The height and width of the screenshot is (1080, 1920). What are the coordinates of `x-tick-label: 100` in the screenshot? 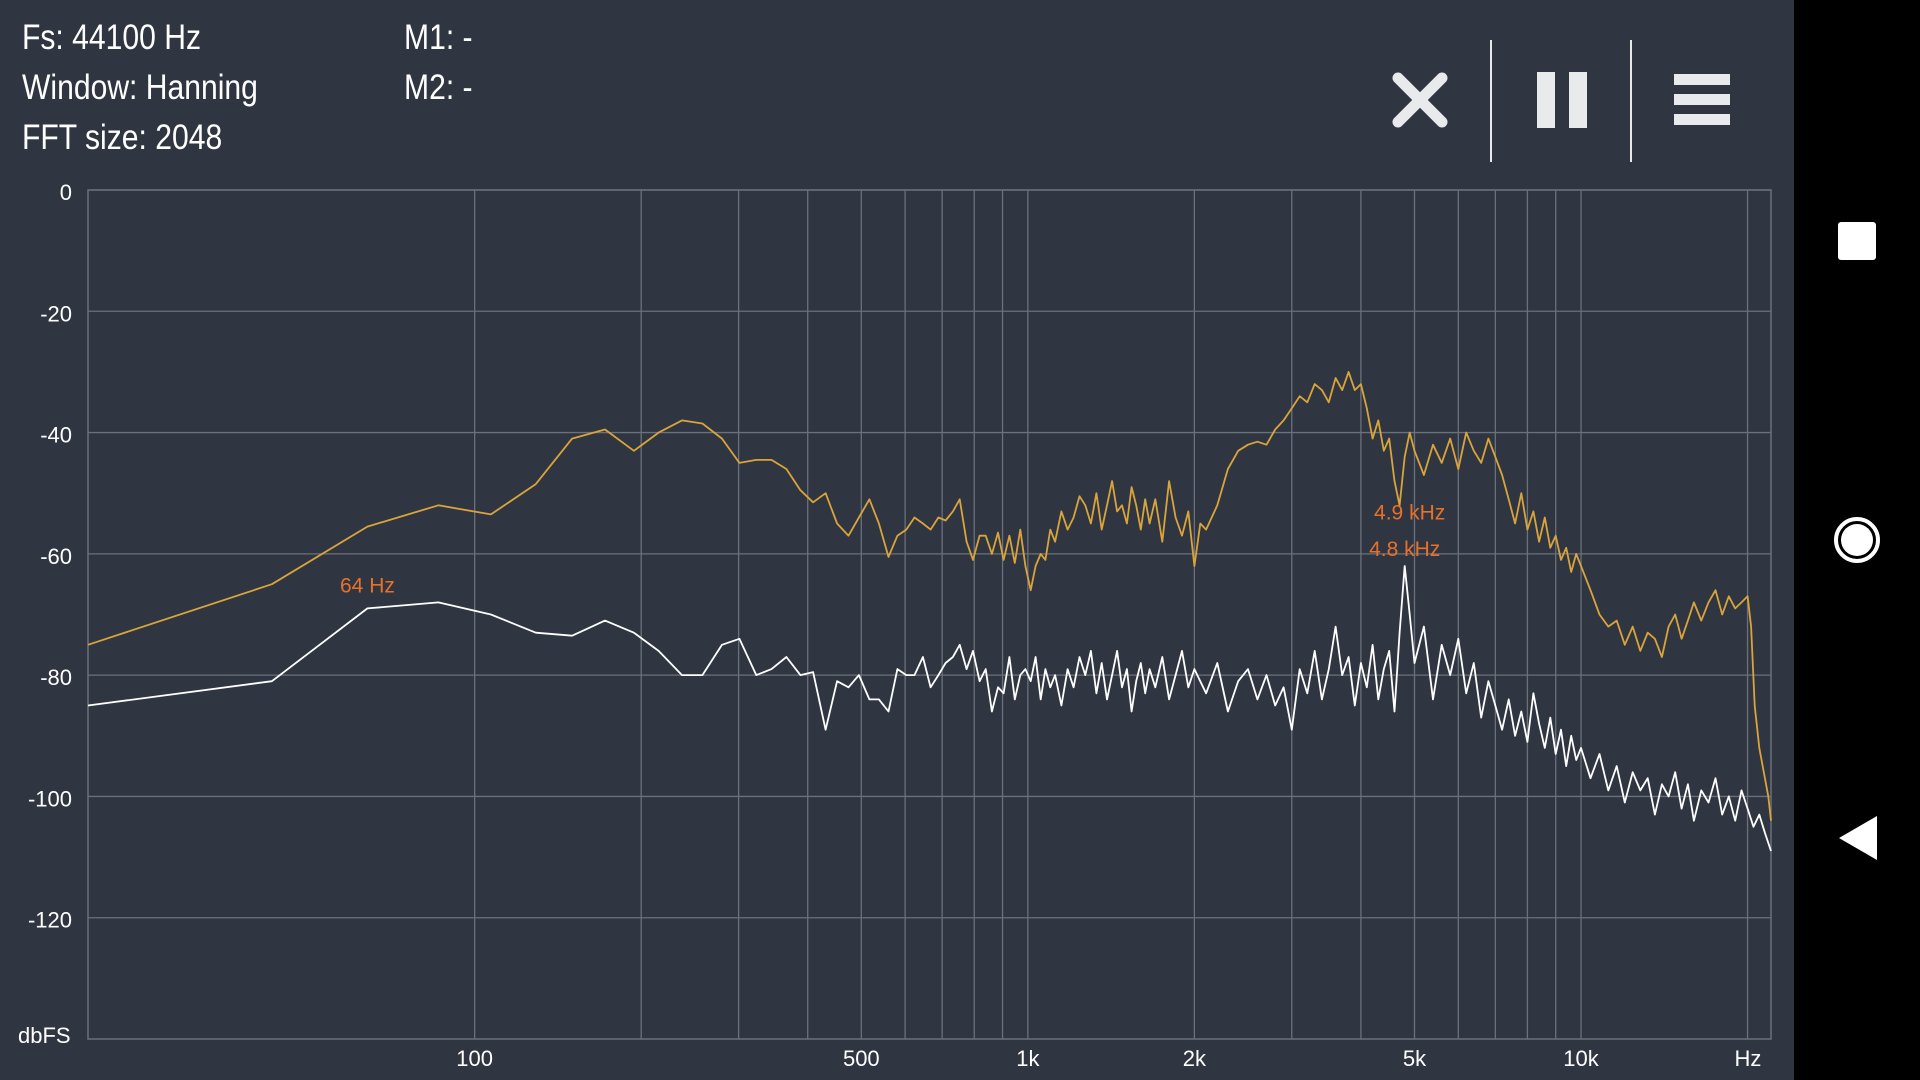 It's located at (474, 1058).